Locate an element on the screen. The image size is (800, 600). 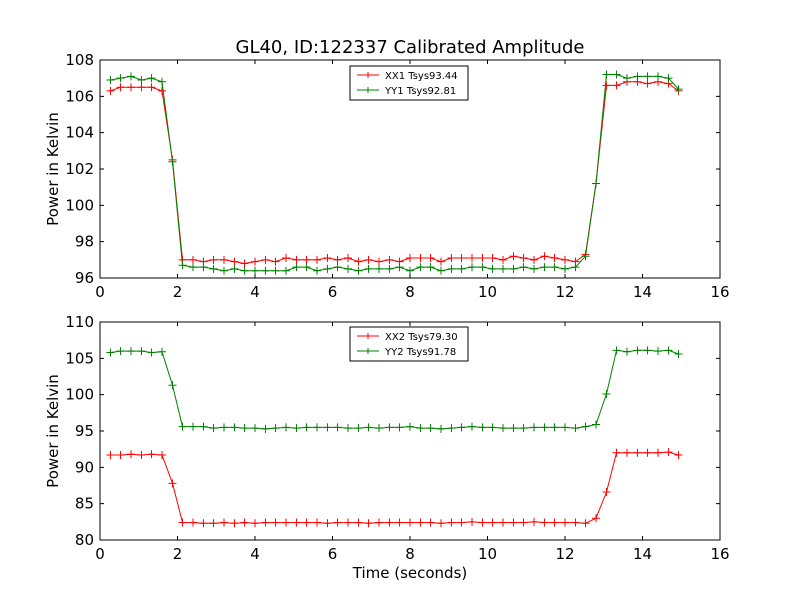
top-legend: XX1 Tsys93.44 YY1 Tsys92.81 is located at coordinates (409, 83).